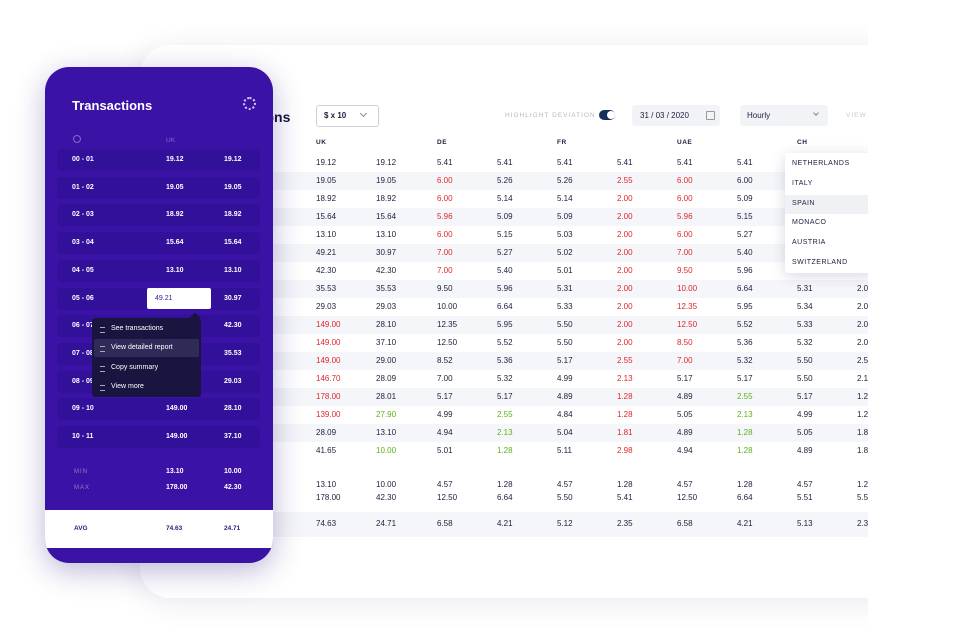  What do you see at coordinates (386, 414) in the screenshot?
I see `cell: 27.90` at bounding box center [386, 414].